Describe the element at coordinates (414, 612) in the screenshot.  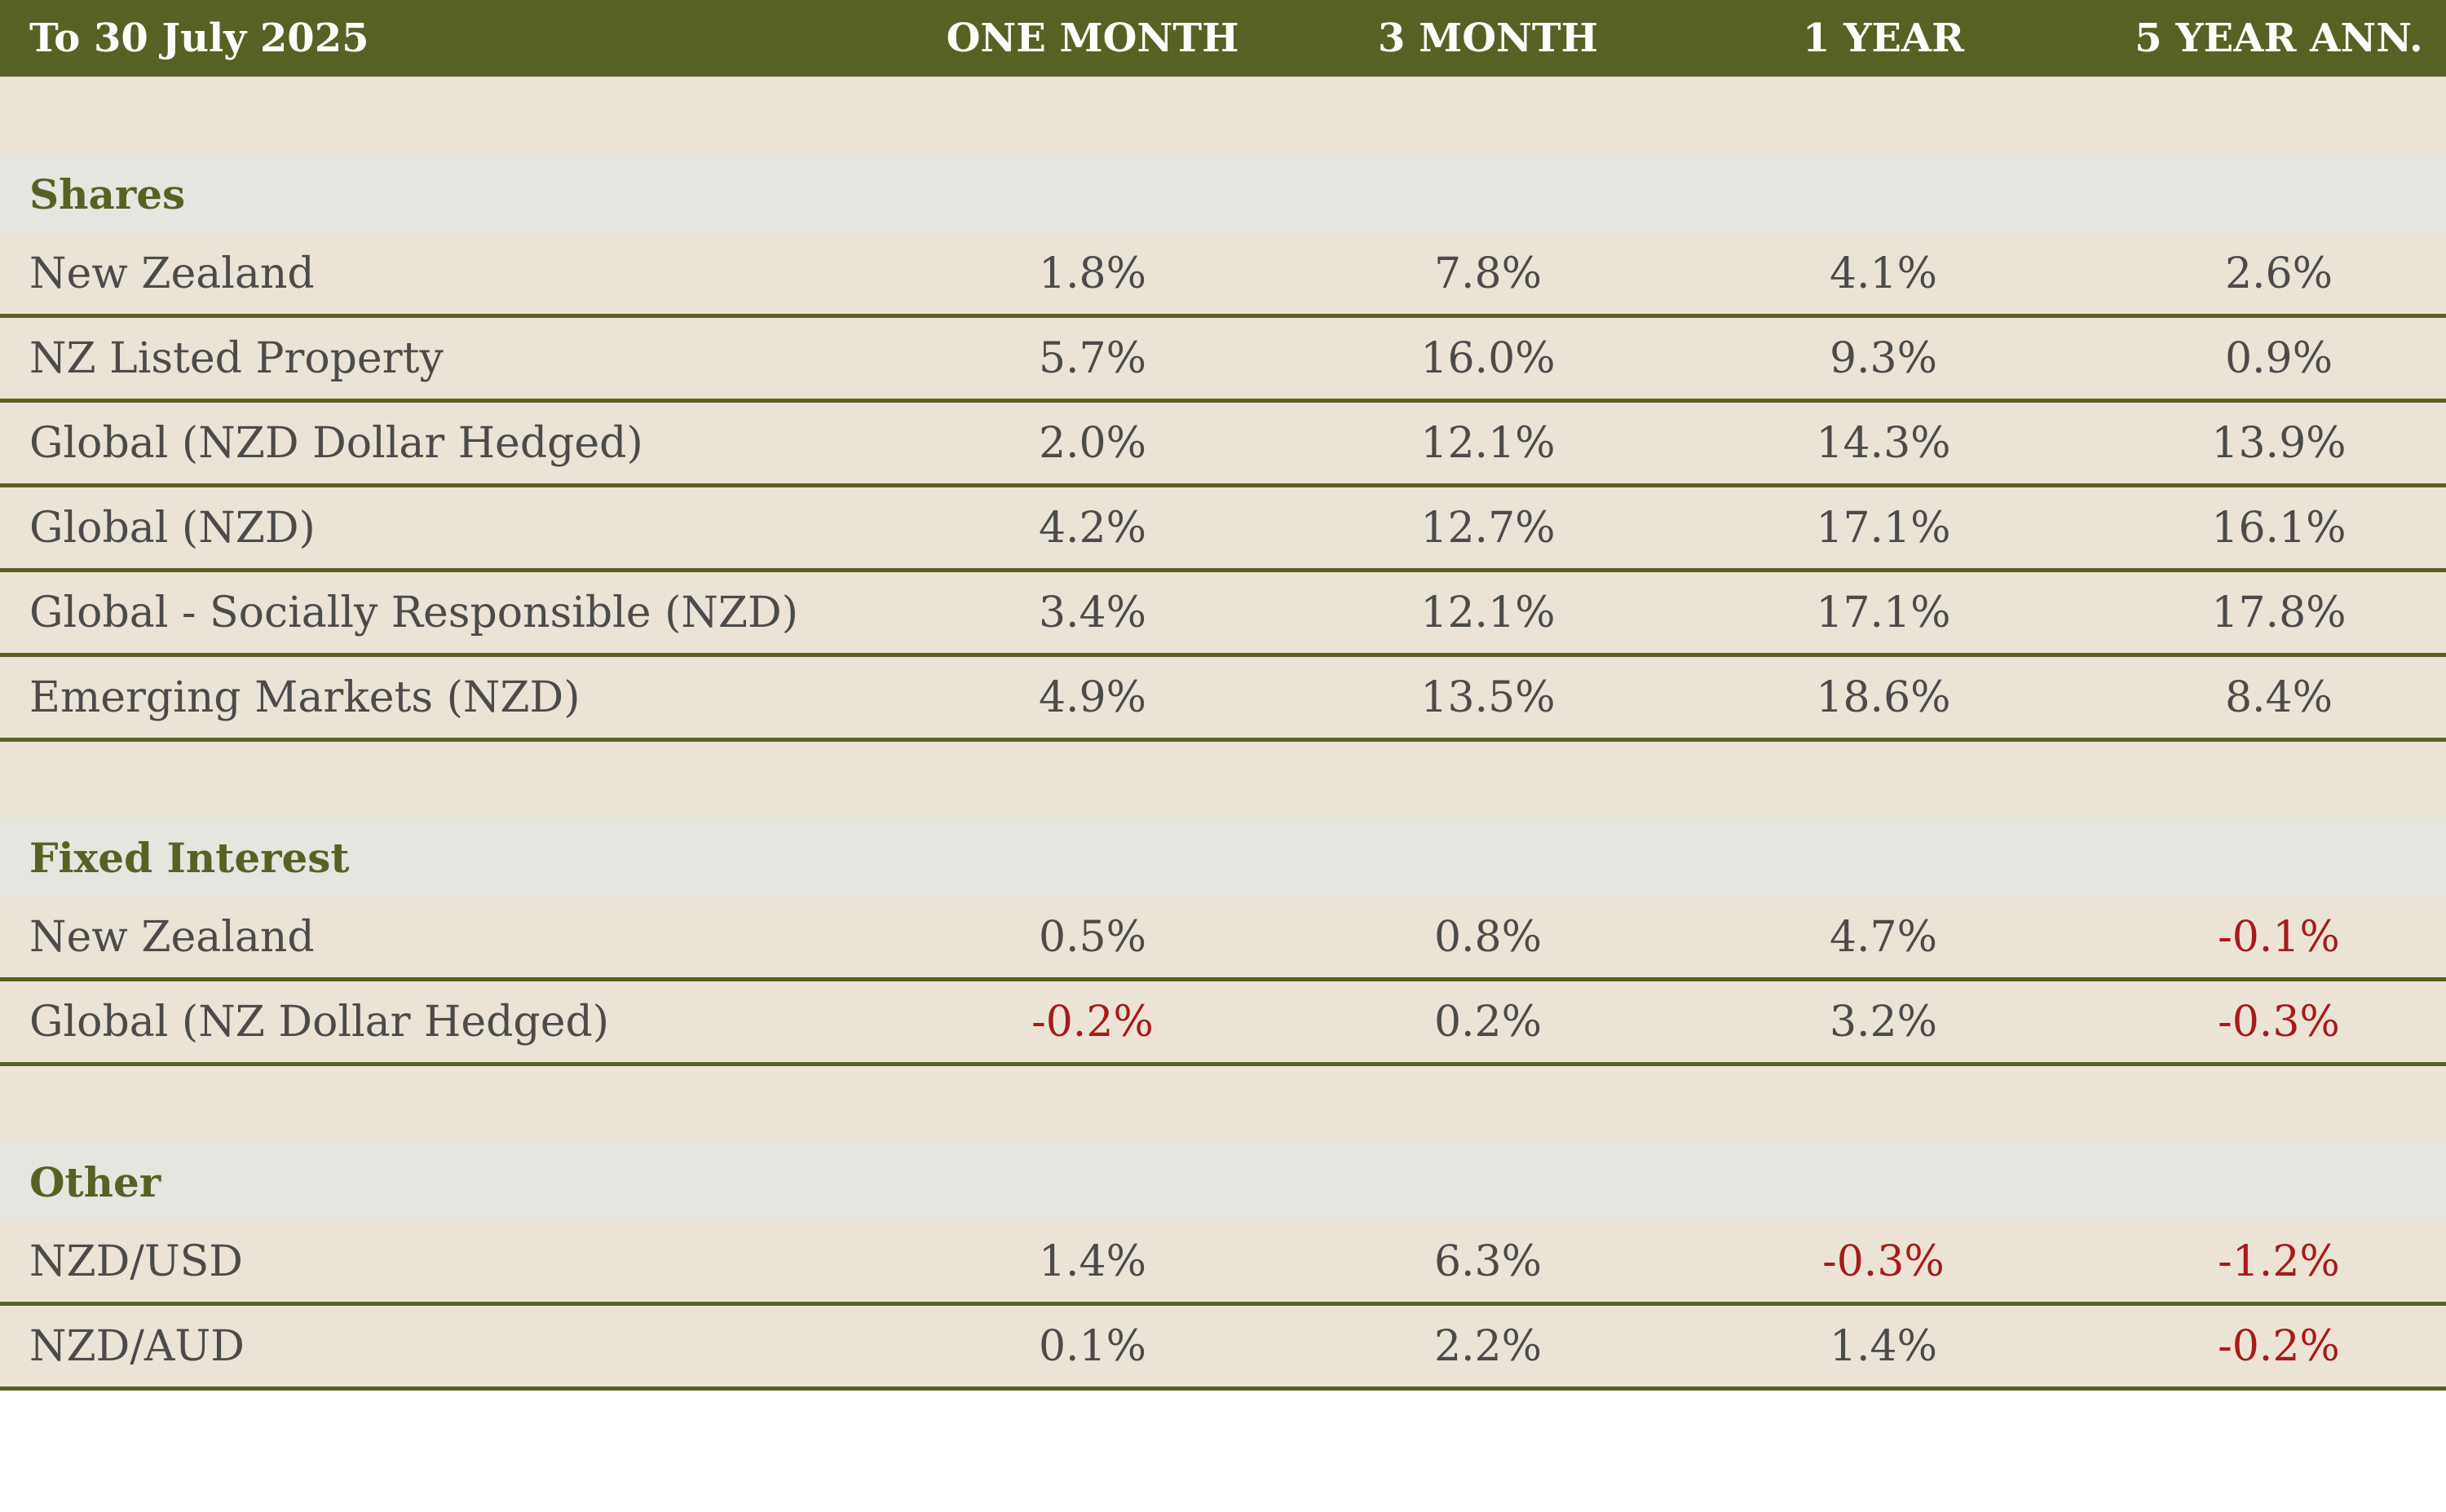
I see `row-label: Global - Socially Responsible (NZD)` at that location.